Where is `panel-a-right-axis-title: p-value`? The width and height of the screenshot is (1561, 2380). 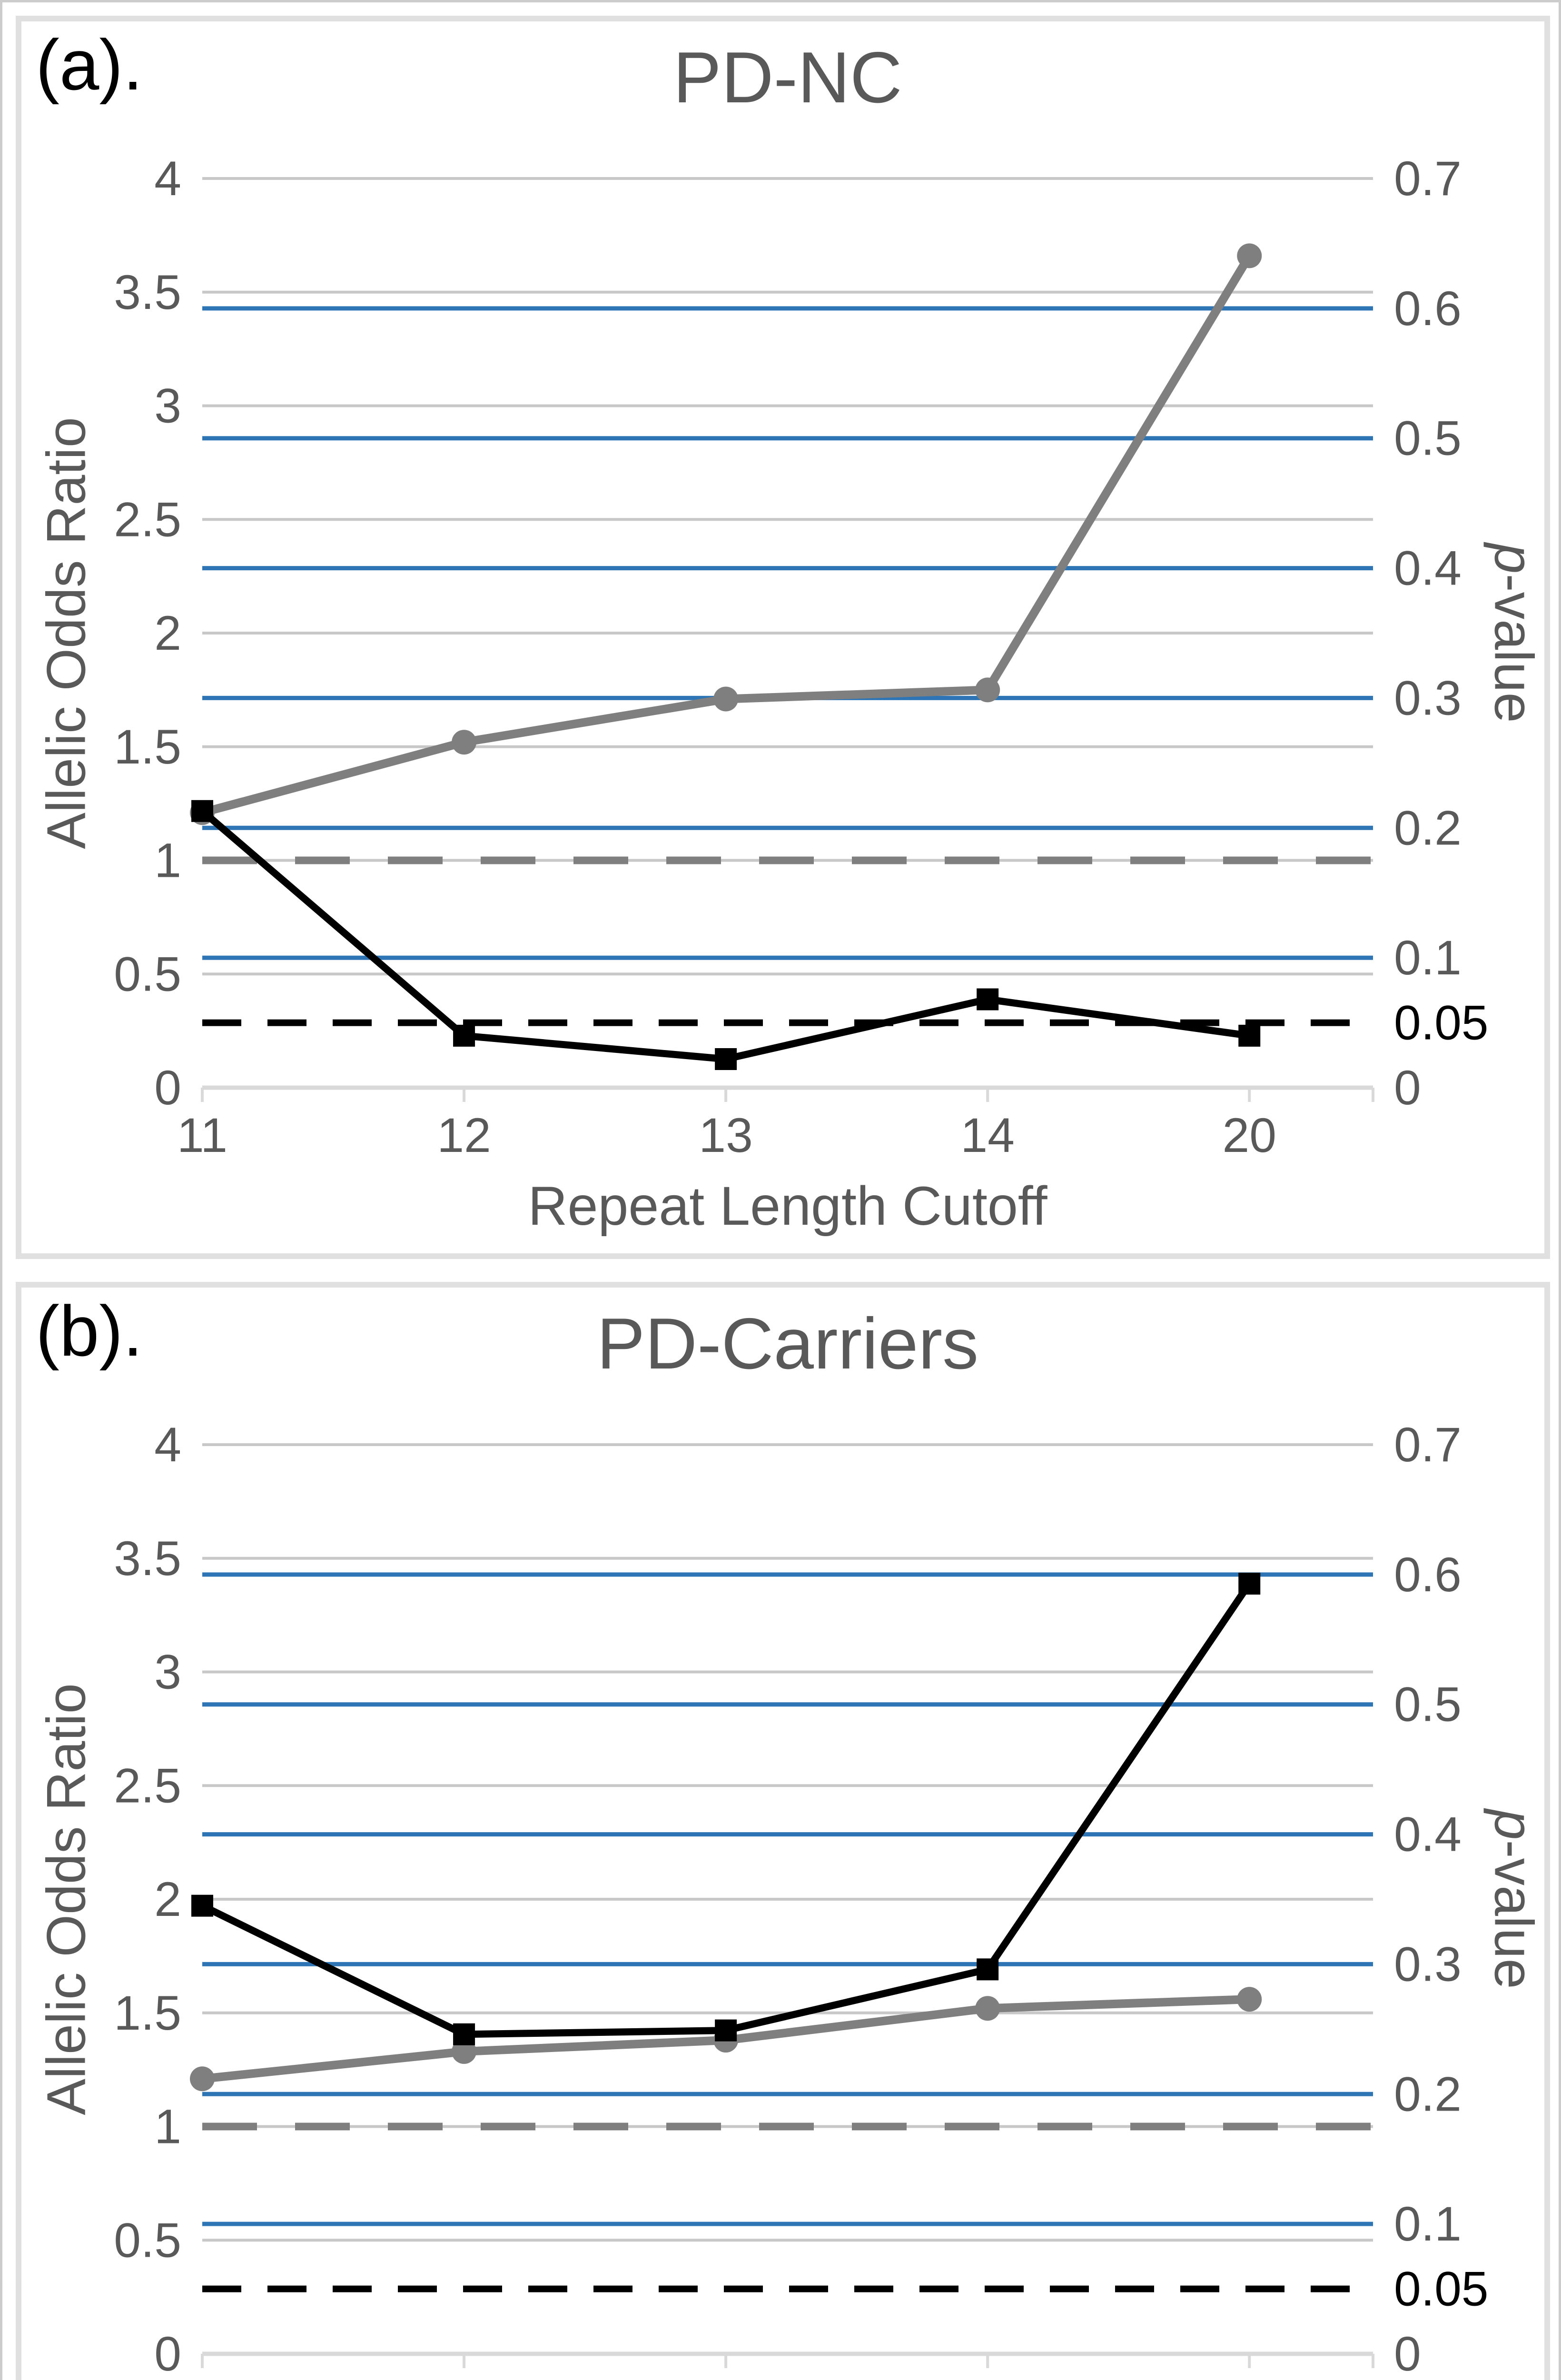
panel-a-right-axis-title: p-value is located at coordinates (1513, 633).